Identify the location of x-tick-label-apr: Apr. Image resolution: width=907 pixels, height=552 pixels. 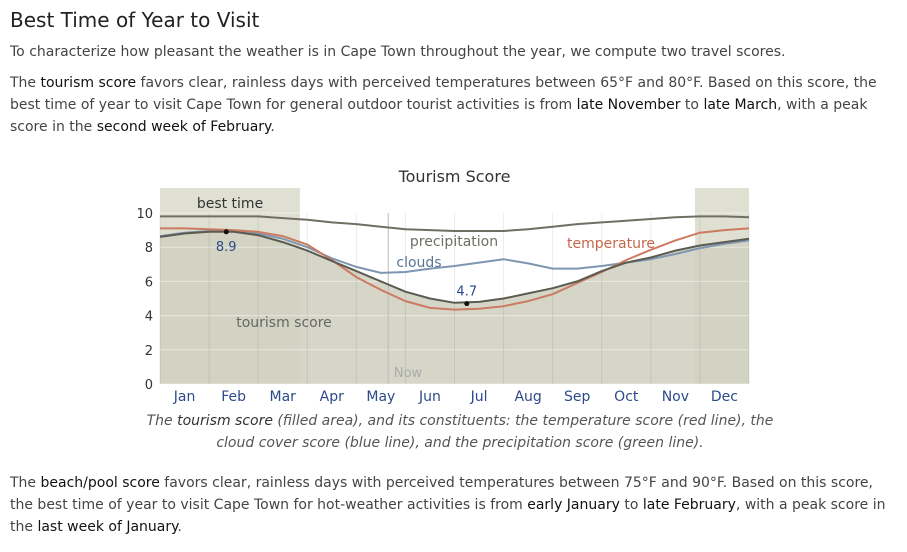
(332, 397).